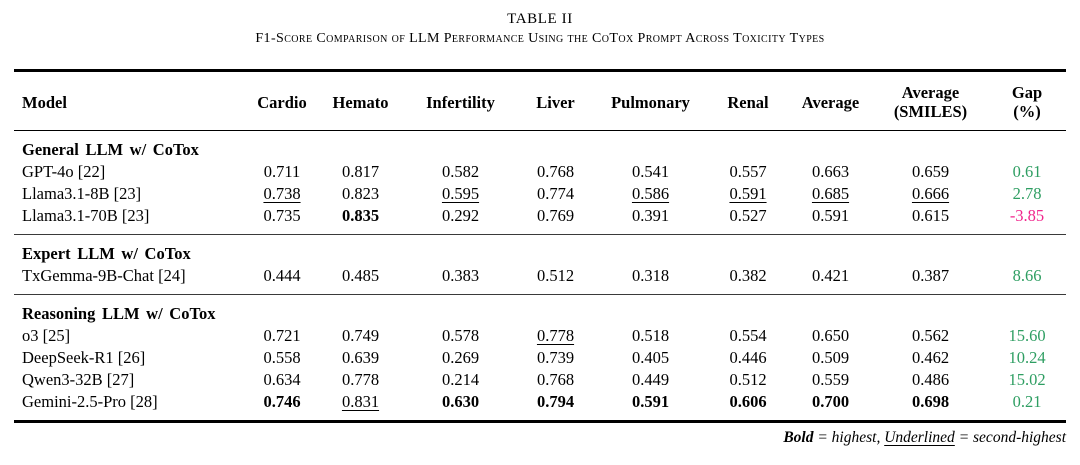  I want to click on model-name: Gemini-2.5-Pro [28], so click(90, 401).